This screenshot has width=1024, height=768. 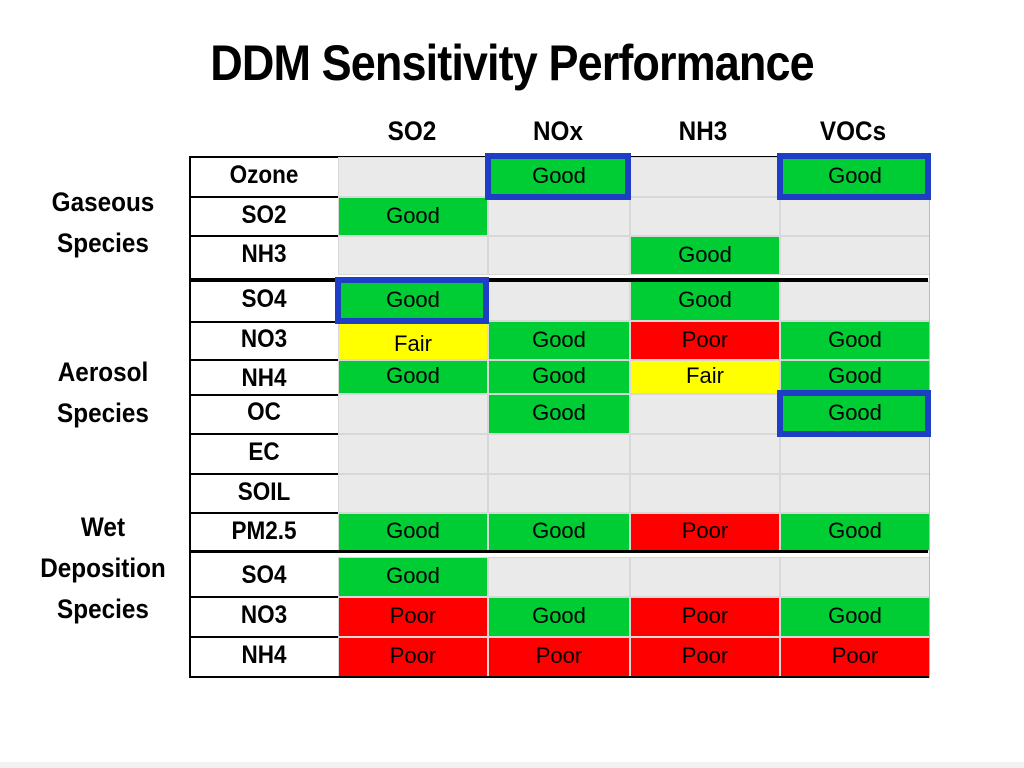 What do you see at coordinates (190, 417) in the screenshot?
I see `table-left-border` at bounding box center [190, 417].